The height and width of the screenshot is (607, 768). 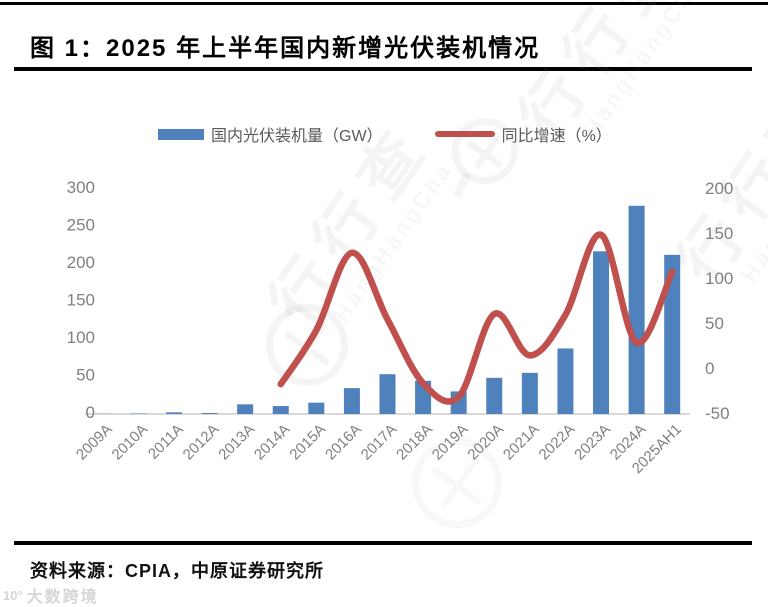 I want to click on bar-2011A, so click(x=174, y=413).